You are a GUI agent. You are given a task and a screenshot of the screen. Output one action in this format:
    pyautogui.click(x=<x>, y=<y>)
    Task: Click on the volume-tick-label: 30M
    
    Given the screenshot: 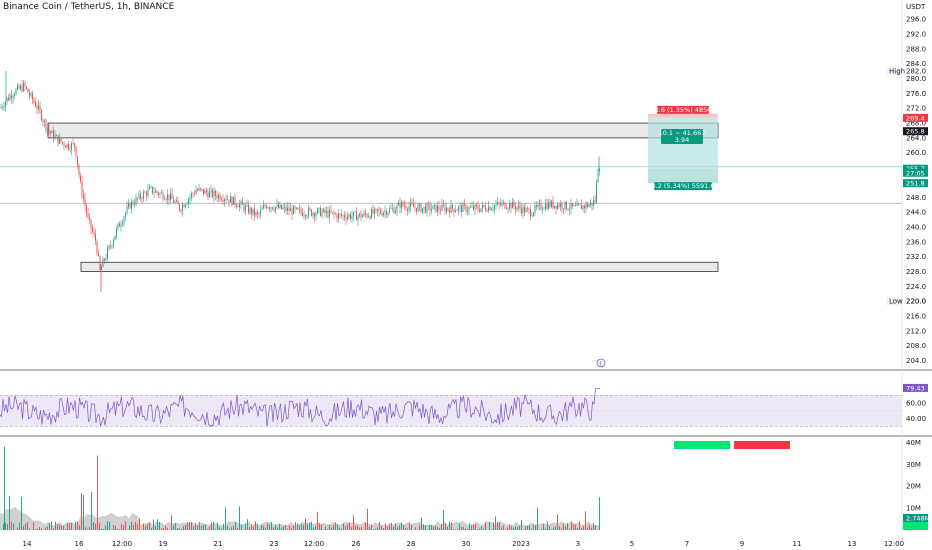 What is the action you would take?
    pyautogui.click(x=913, y=465)
    